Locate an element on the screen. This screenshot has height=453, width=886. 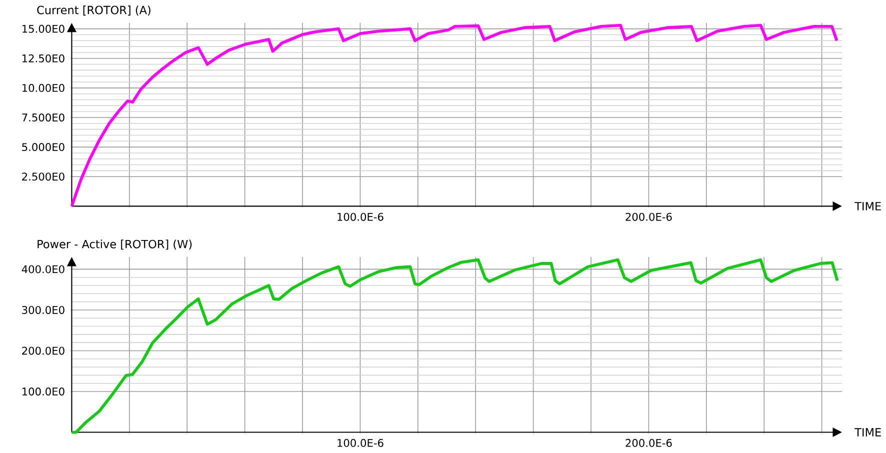
y-tick-label: 100.0E0 is located at coordinates (43, 391).